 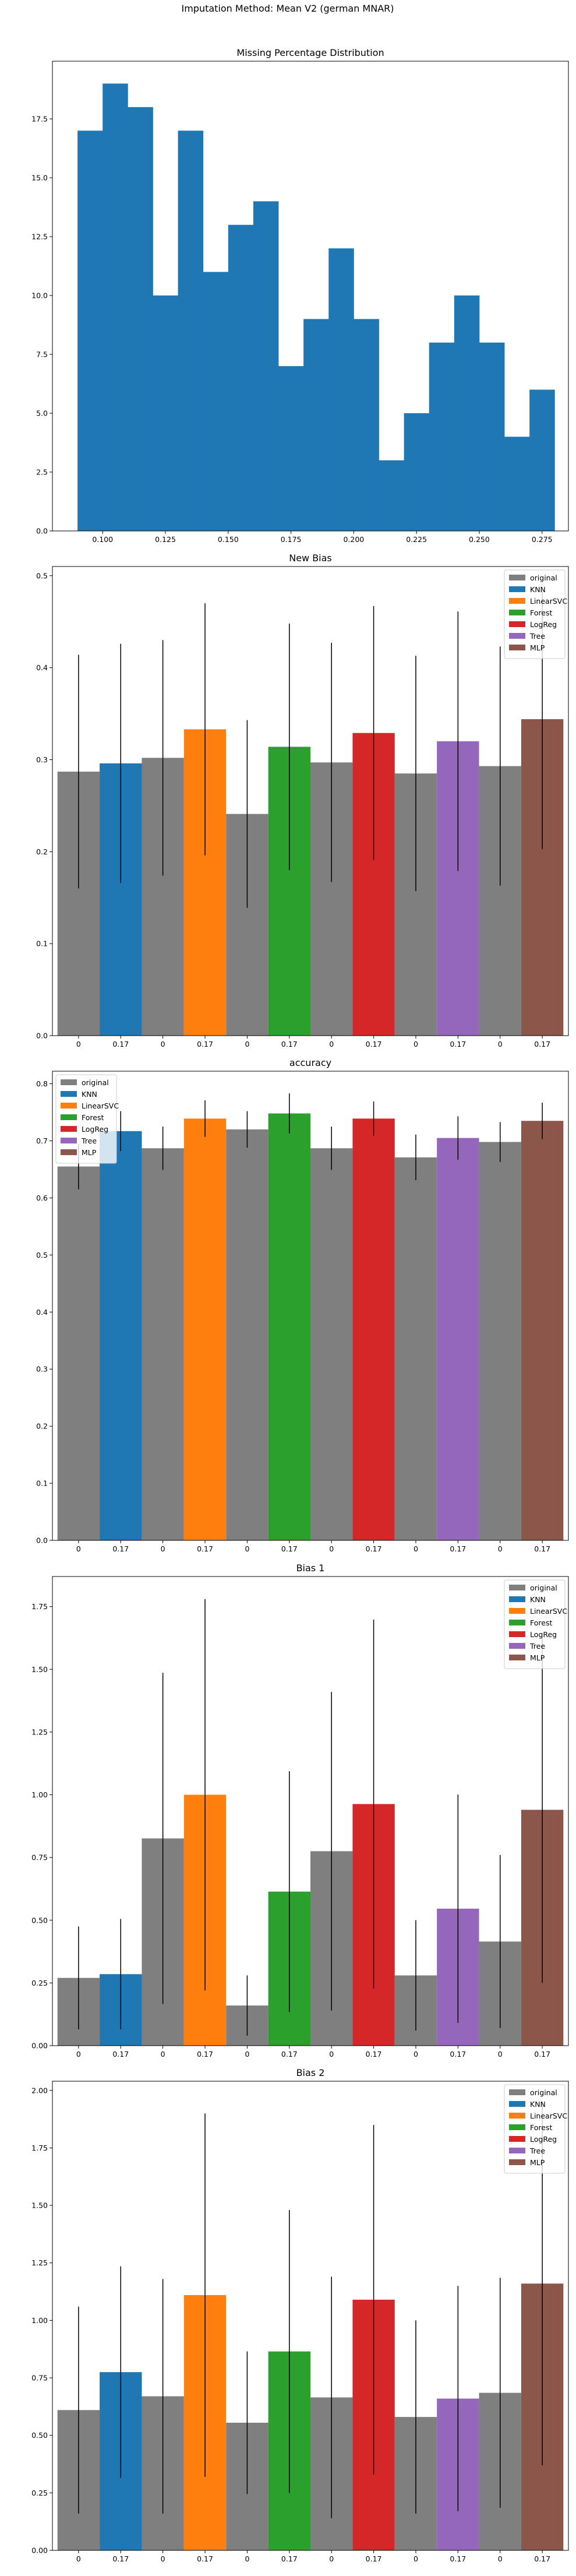 What do you see at coordinates (39, 1858) in the screenshot?
I see `panel-3-ytick-label: 0.75` at bounding box center [39, 1858].